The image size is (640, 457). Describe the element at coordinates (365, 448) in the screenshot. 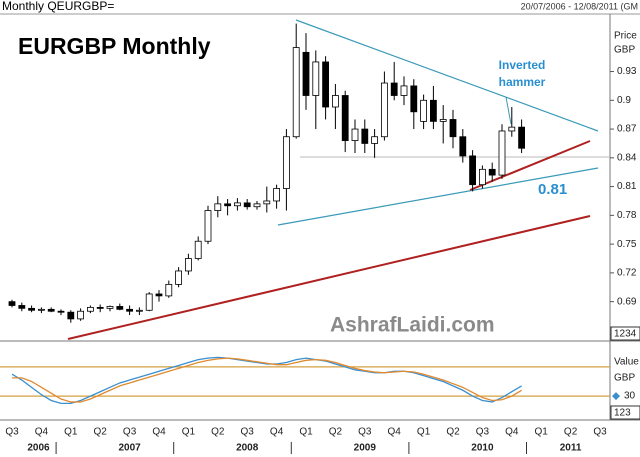

I see `year-label: 2009` at that location.